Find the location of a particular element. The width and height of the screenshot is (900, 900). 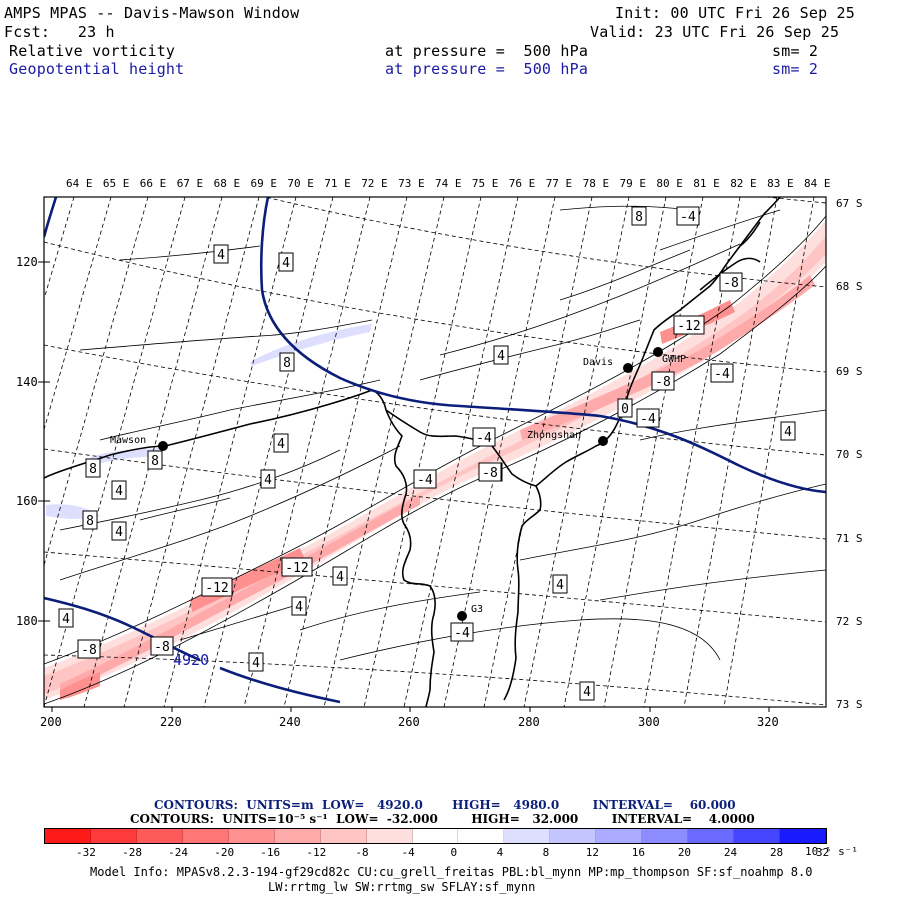

latitude-label: 68 S is located at coordinates (849, 286).